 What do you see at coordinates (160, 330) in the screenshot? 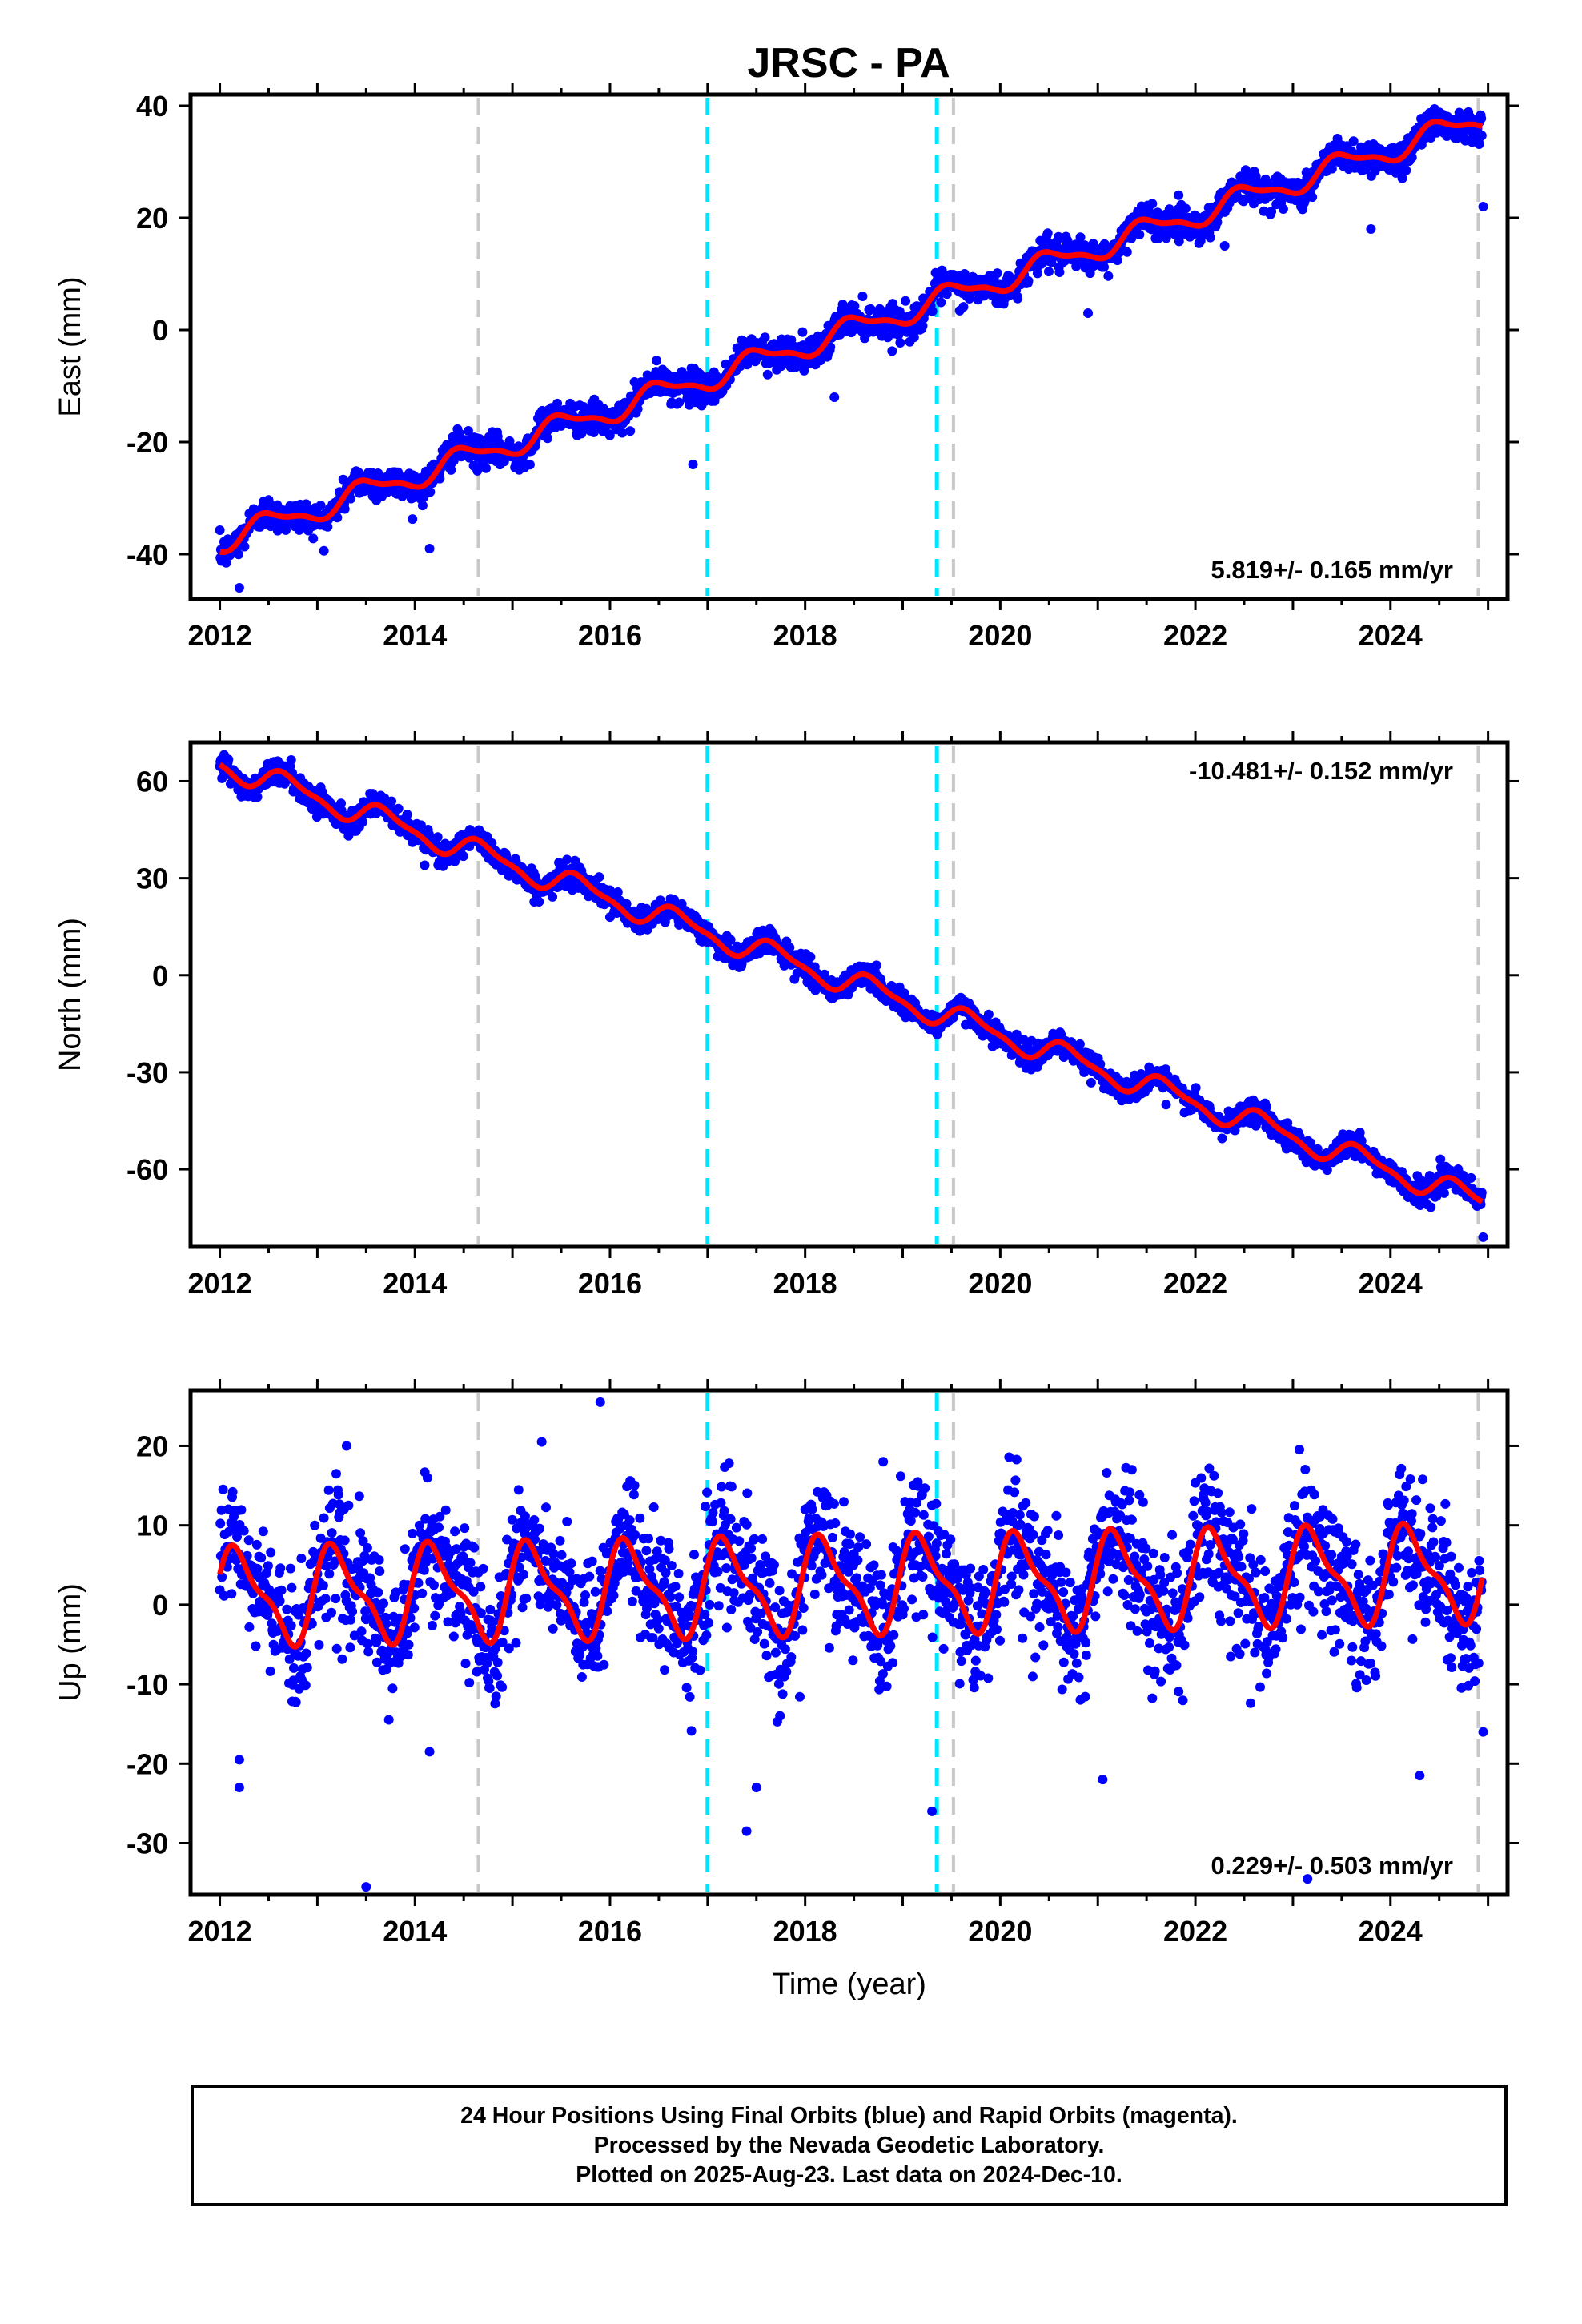
I see `y-tick-label: 0` at bounding box center [160, 330].